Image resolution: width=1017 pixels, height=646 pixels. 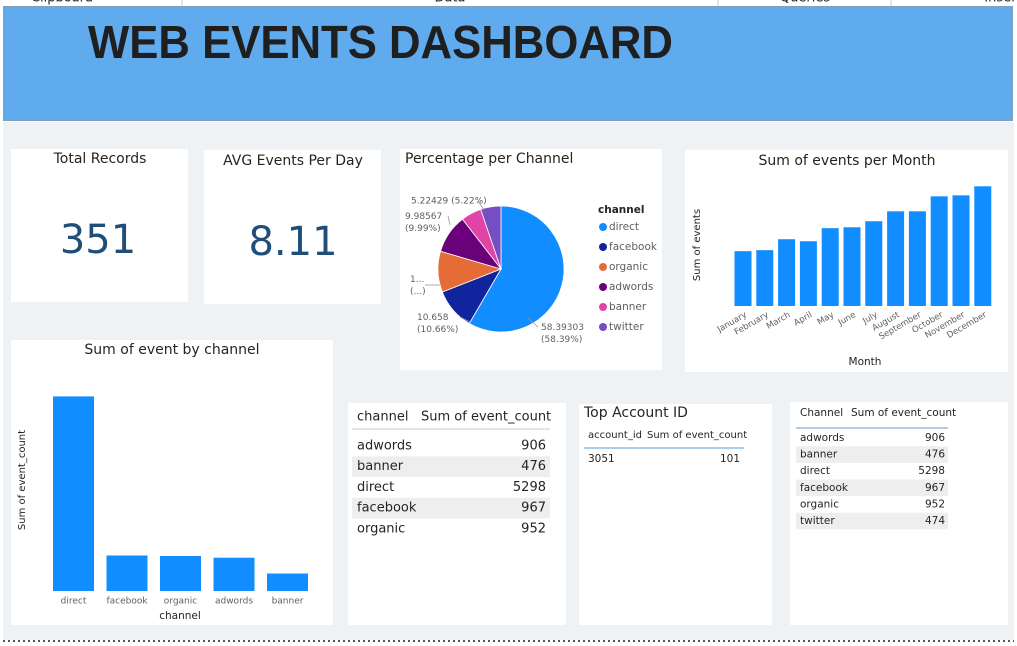 What do you see at coordinates (100, 159) in the screenshot?
I see `card-label: Total Records` at bounding box center [100, 159].